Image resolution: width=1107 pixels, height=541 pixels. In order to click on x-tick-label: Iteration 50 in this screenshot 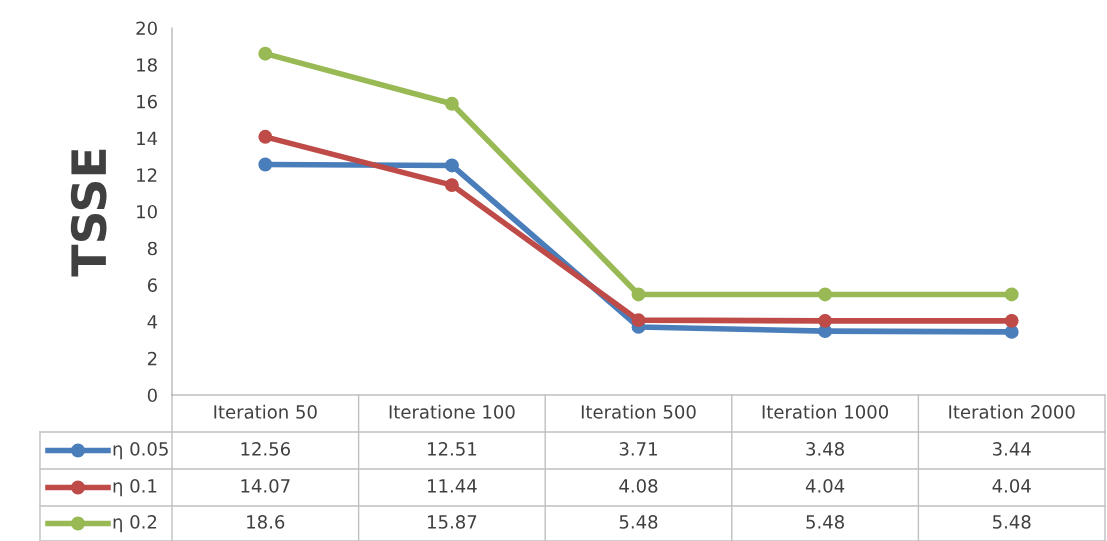, I will do `click(265, 411)`.